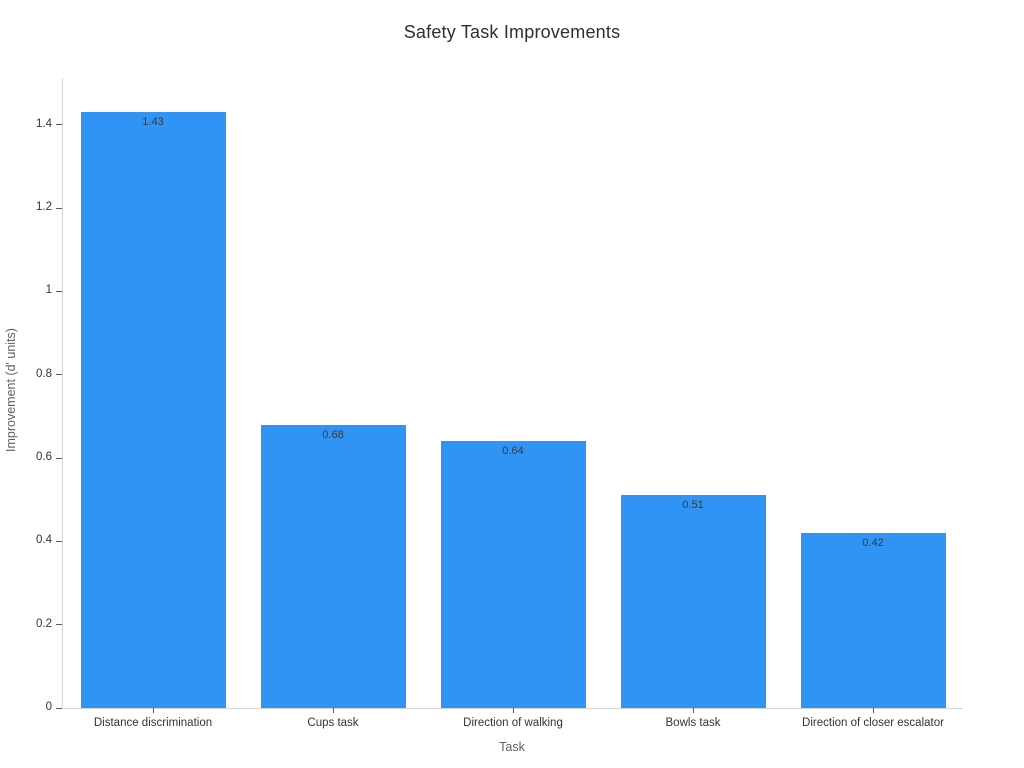  What do you see at coordinates (512, 32) in the screenshot?
I see `chart-title: Safety Task Improvements` at bounding box center [512, 32].